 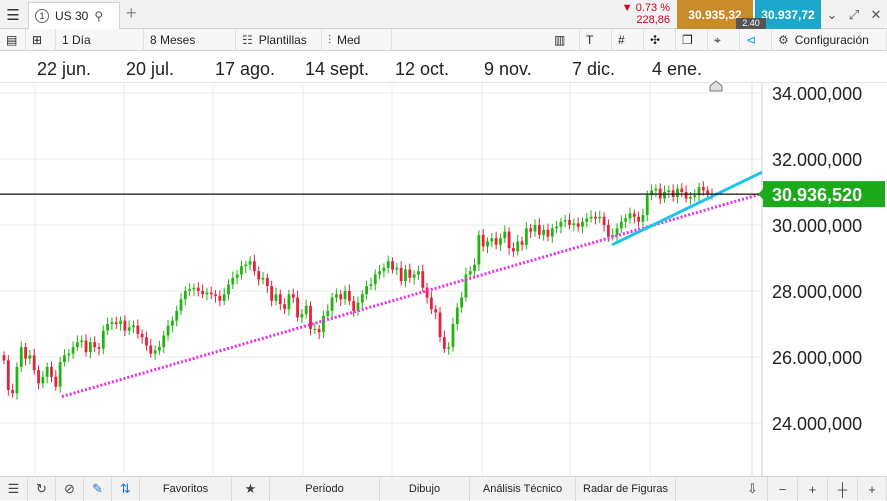 What do you see at coordinates (523, 489) in the screenshot?
I see `technical-analysis-button: Análisis Técnico` at bounding box center [523, 489].